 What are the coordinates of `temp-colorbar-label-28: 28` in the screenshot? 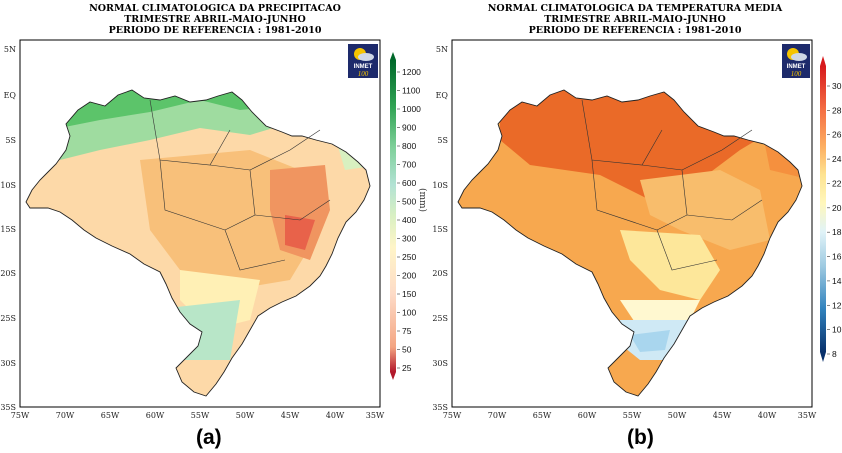 It's located at (837, 110).